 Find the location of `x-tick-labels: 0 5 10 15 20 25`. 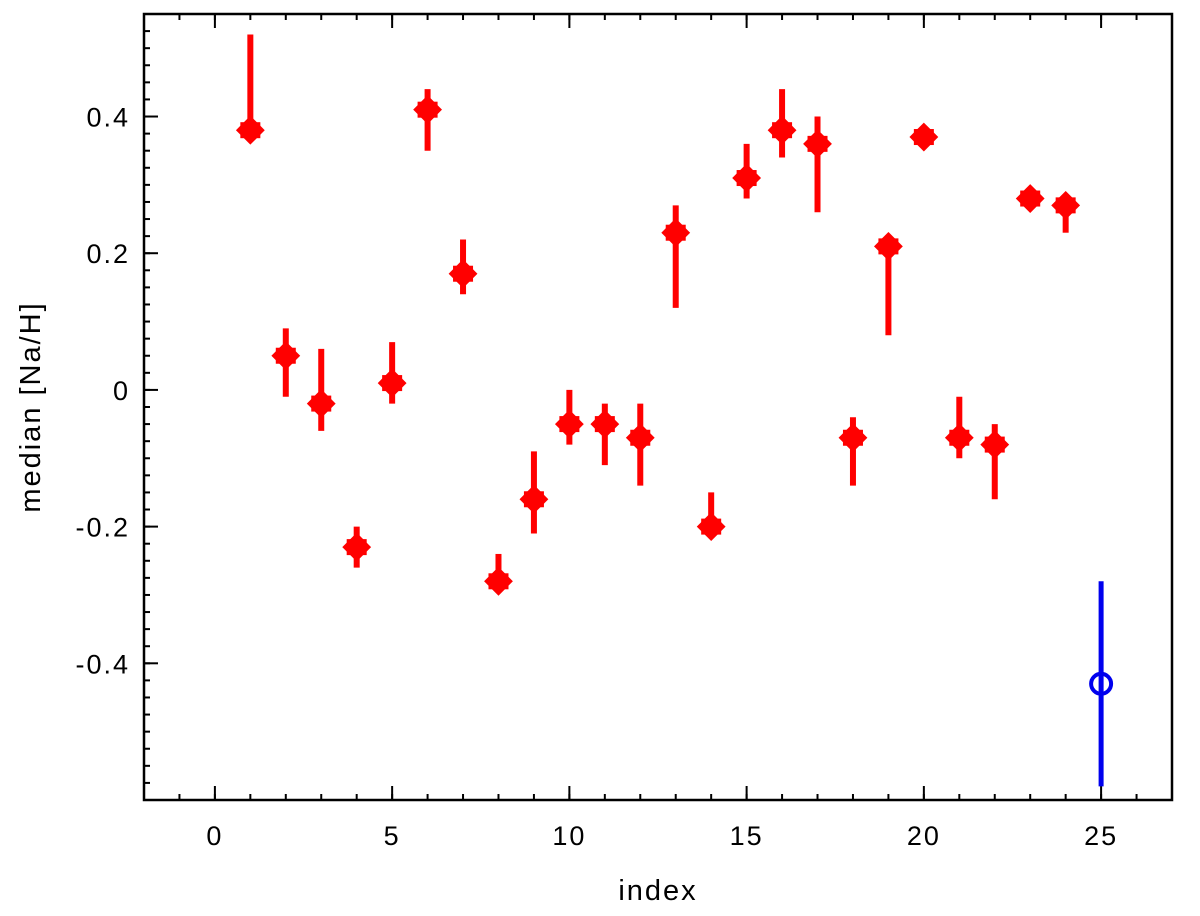

x-tick-labels: 0 5 10 15 20 25 is located at coordinates (662, 836).